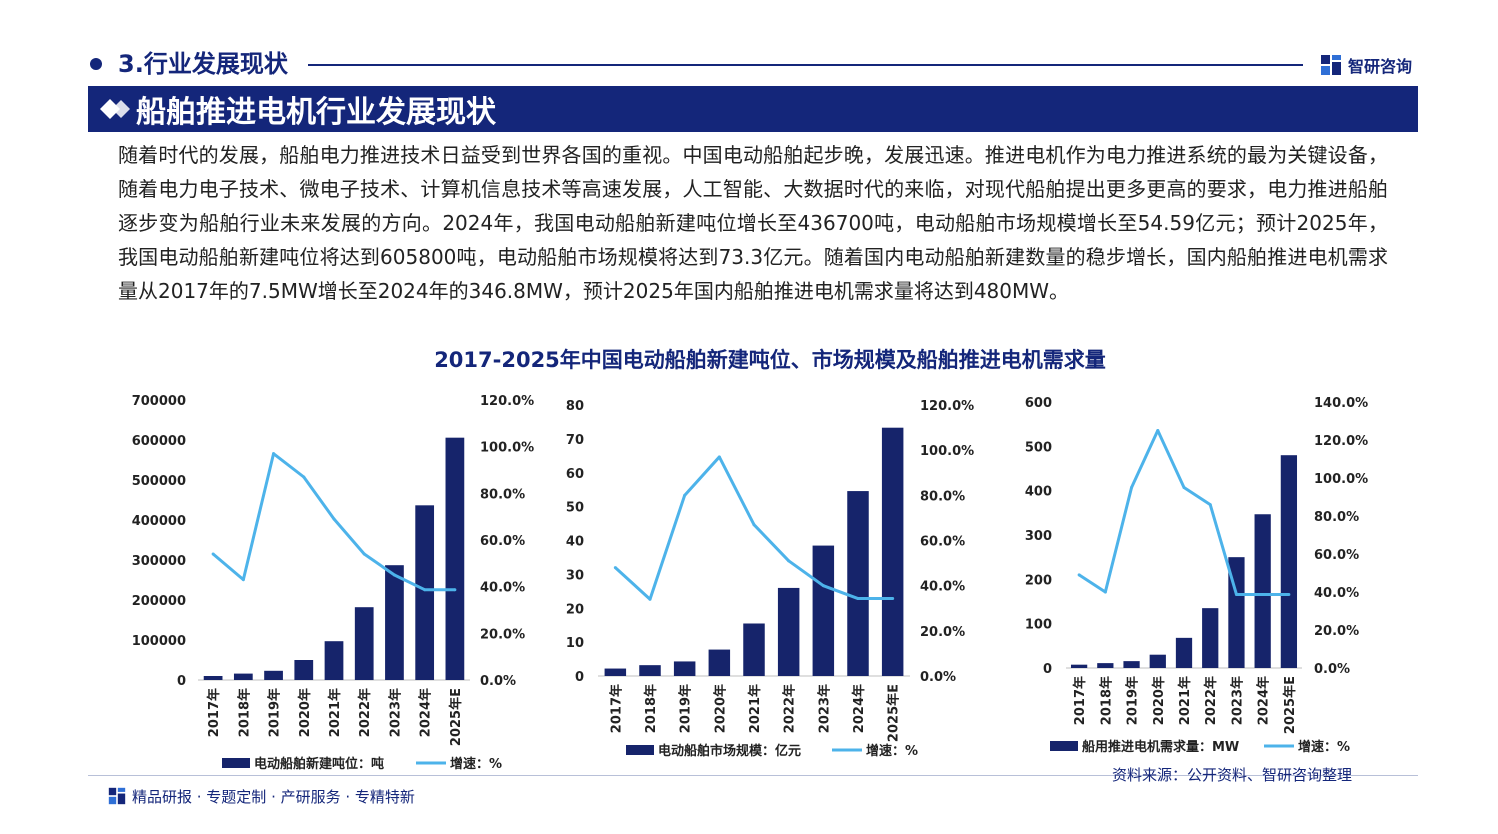 Image resolution: width=1498 pixels, height=834 pixels. I want to click on footer-divider, so click(753, 775).